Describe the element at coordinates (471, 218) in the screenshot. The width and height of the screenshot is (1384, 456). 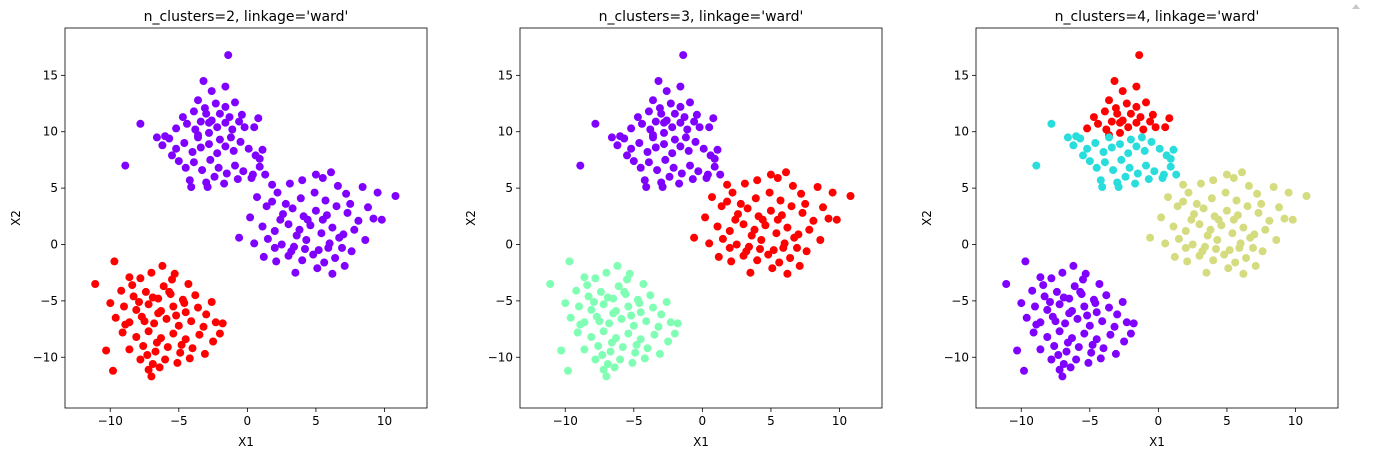
I see `y-axis-label: X2` at that location.